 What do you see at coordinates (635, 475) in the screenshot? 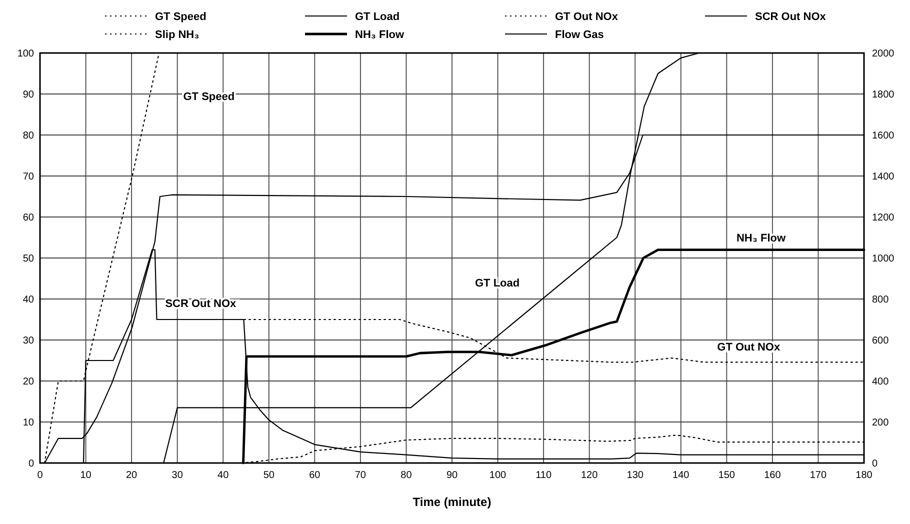
I see `x-tick-label: 130` at bounding box center [635, 475].